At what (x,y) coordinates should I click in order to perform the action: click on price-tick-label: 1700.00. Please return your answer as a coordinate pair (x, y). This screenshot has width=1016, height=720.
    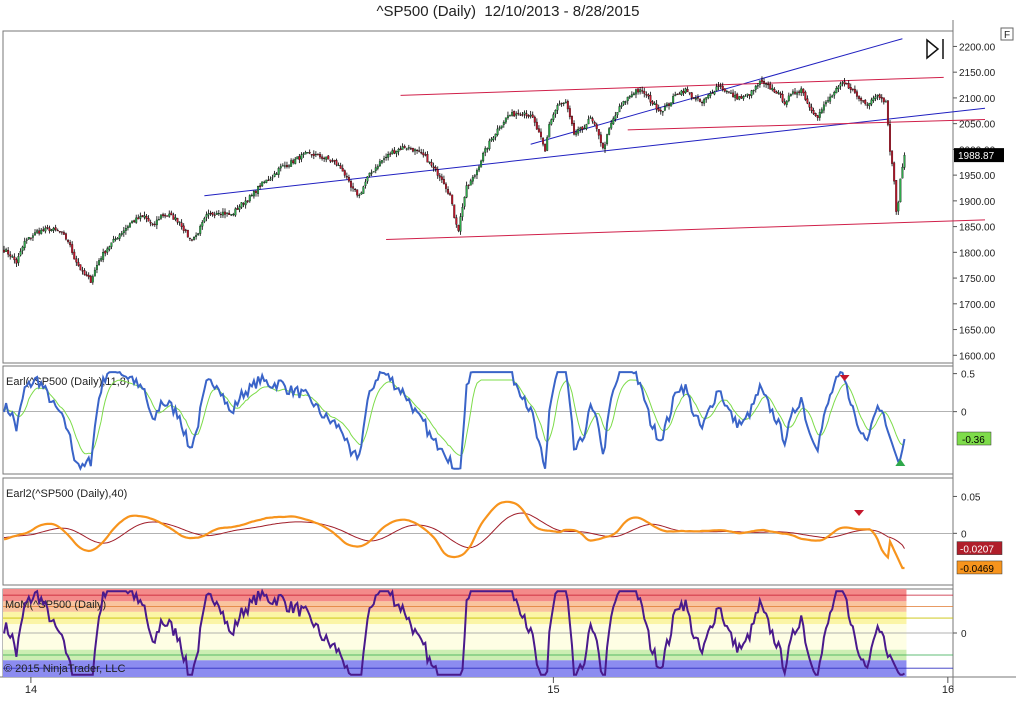
    Looking at the image, I should click on (977, 305).